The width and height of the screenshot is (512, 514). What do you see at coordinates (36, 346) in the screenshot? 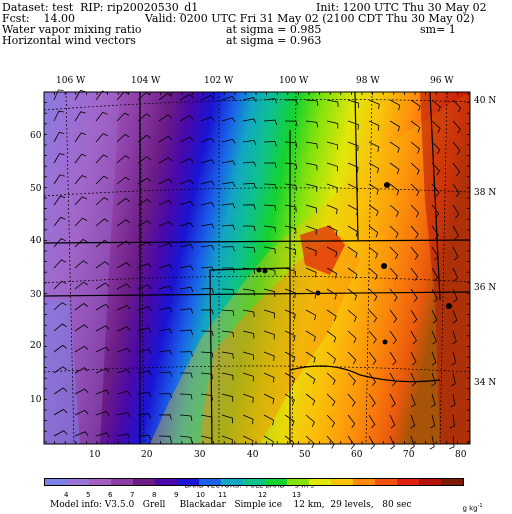
I see `y-tick-label: 20` at bounding box center [36, 346].